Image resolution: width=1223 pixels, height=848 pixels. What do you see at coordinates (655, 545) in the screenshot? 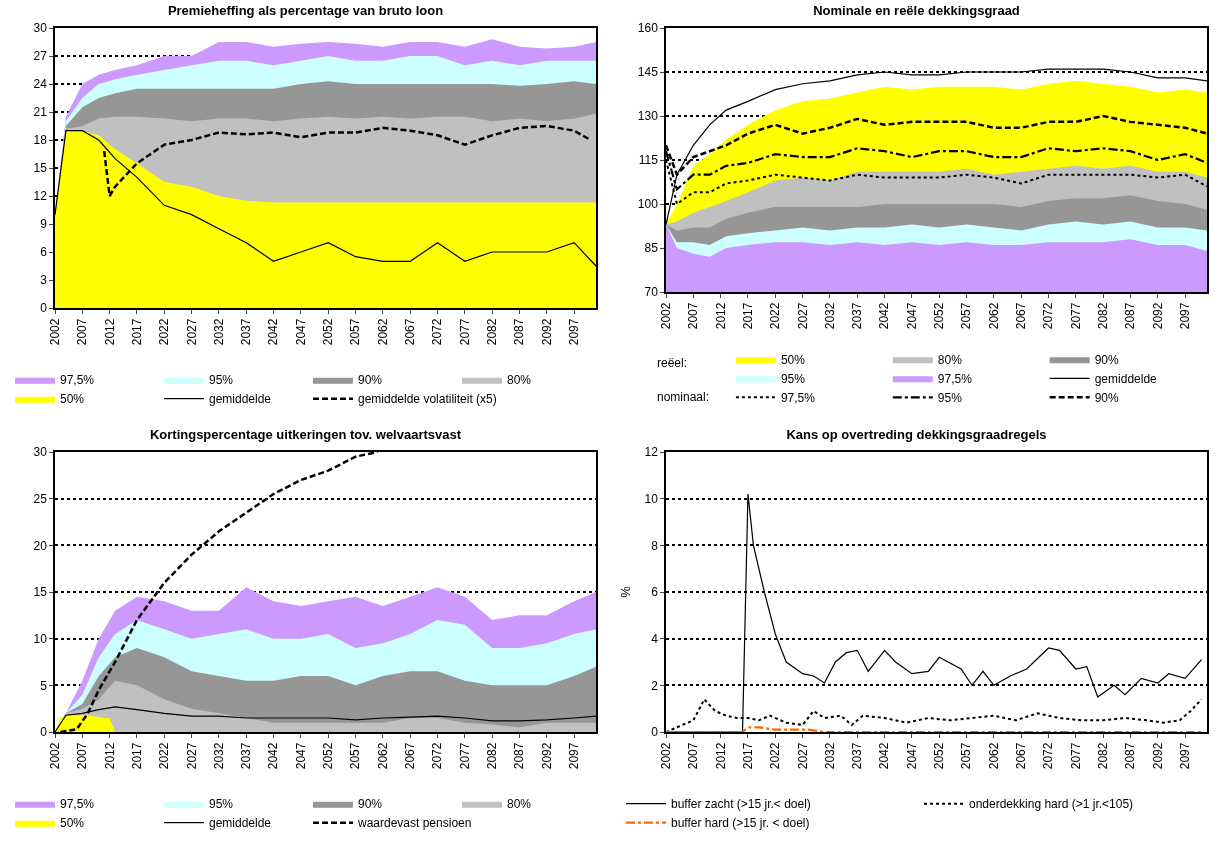
I see `y-tick-label: 8` at bounding box center [655, 545].